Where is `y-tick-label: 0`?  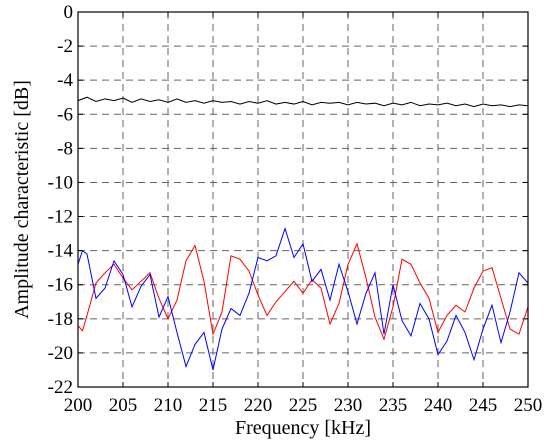 y-tick-label: 0 is located at coordinates (69, 12).